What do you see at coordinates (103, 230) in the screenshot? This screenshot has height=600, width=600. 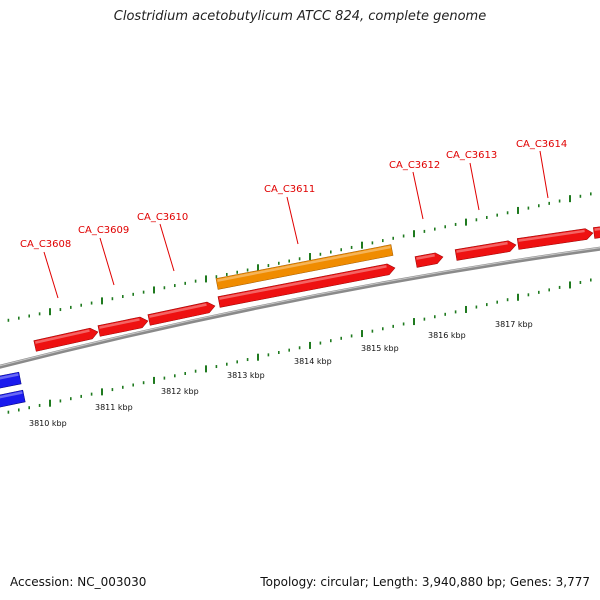 I see `gene-label: CA_C3609` at bounding box center [103, 230].